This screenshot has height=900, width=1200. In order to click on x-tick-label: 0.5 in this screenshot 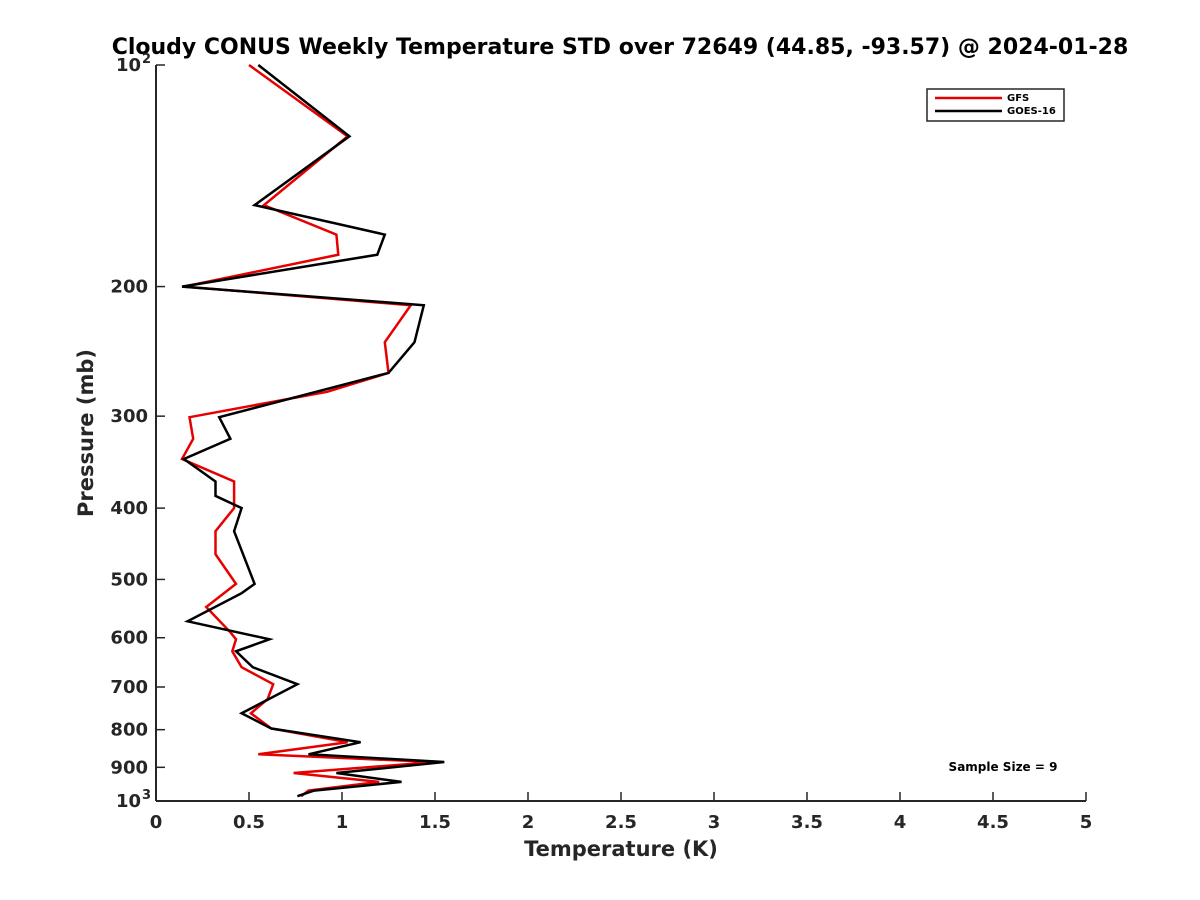, I will do `click(249, 822)`.